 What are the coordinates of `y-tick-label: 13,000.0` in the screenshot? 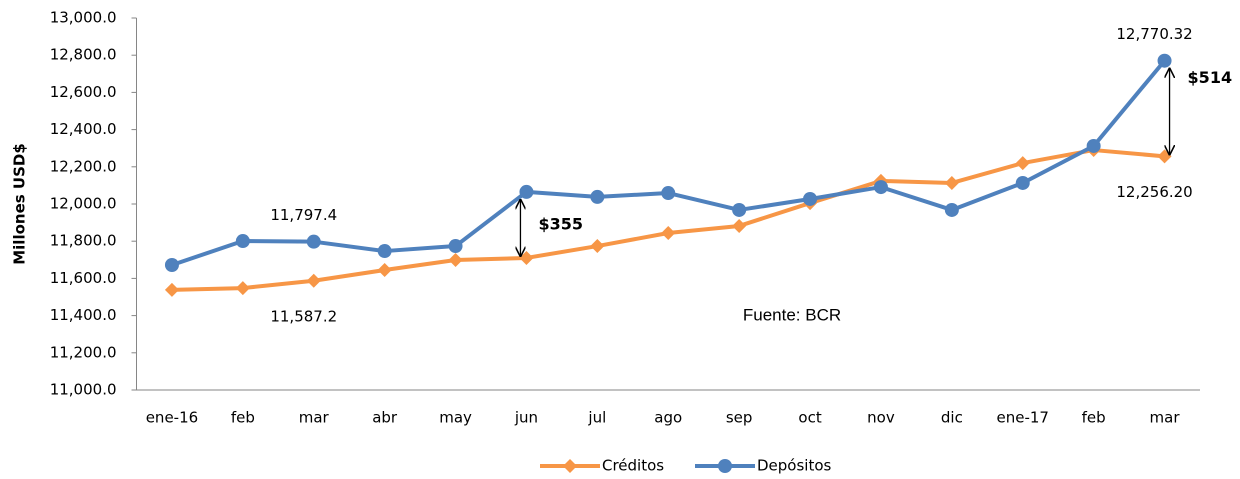 It's located at (83, 18).